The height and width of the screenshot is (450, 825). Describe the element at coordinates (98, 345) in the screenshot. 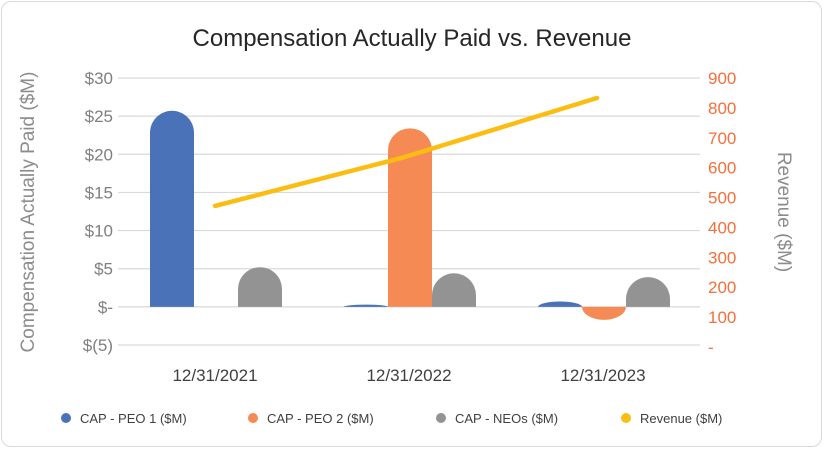

I see `y-tick-label: $(5)` at that location.